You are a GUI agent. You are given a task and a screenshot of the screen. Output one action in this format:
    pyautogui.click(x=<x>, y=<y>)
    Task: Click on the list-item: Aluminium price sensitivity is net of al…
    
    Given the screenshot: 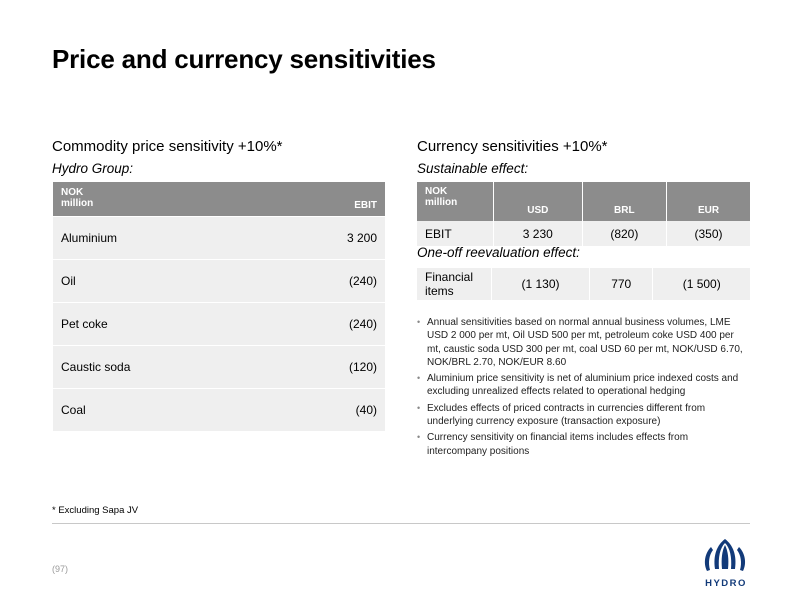 What is the action you would take?
    pyautogui.click(x=582, y=385)
    